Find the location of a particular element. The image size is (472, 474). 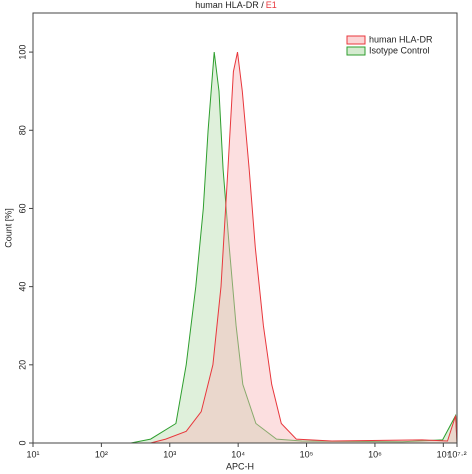

y-tick-label: 100 is located at coordinates (22, 52).